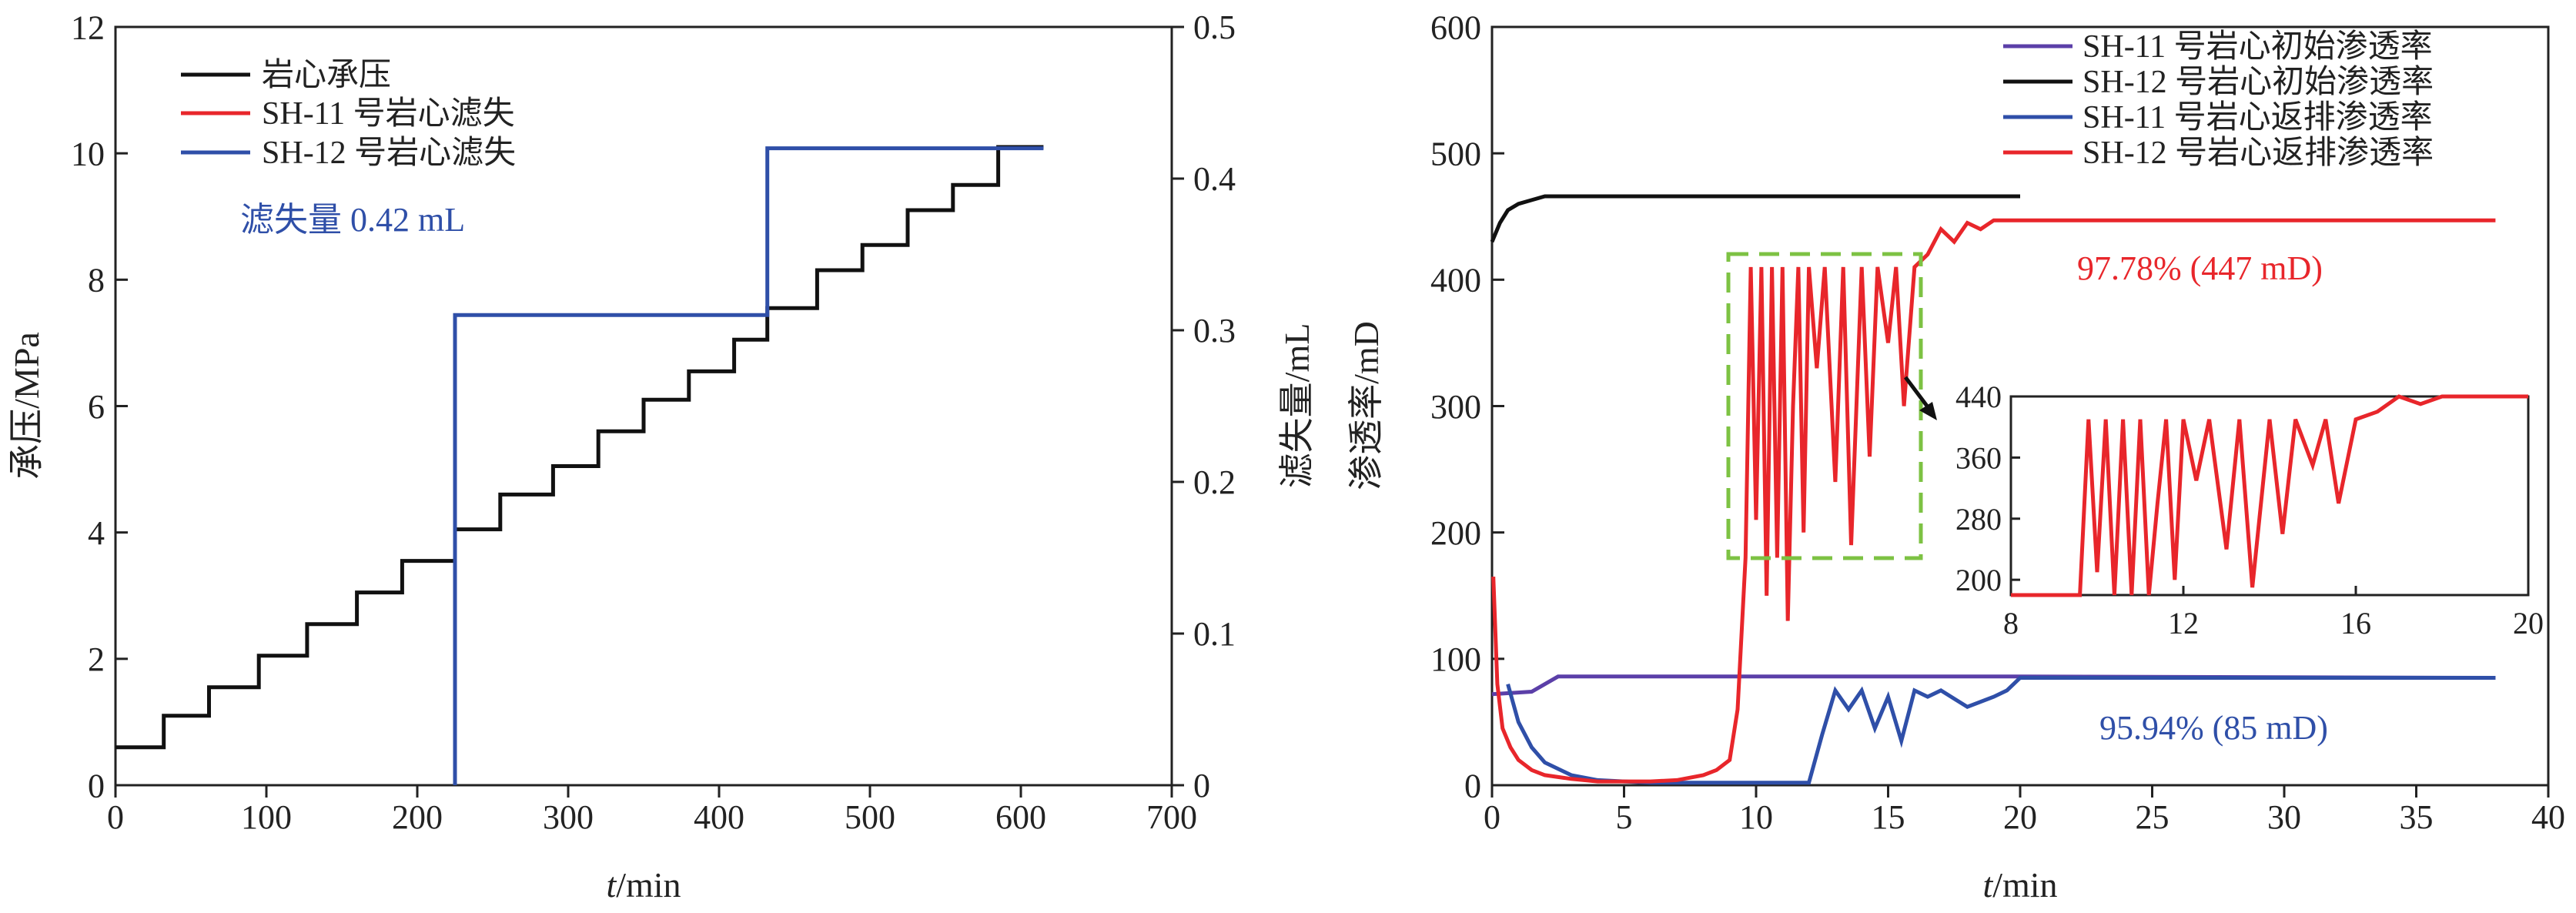  Describe the element at coordinates (569, 817) in the screenshot. I see `left-xtick-label-3: 300` at that location.